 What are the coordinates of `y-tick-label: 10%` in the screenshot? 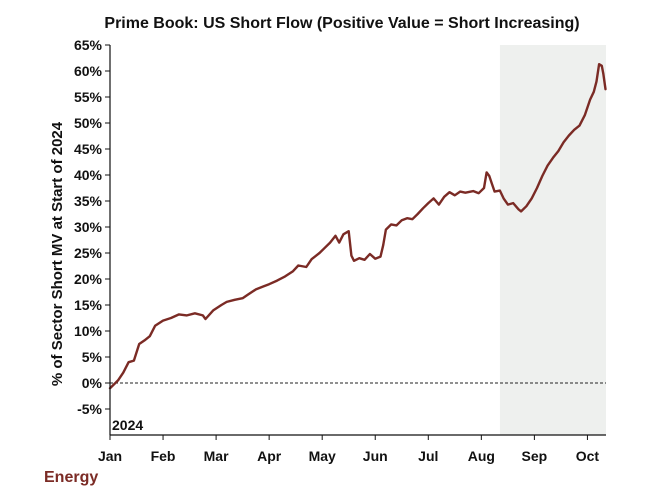 It's located at (88, 331).